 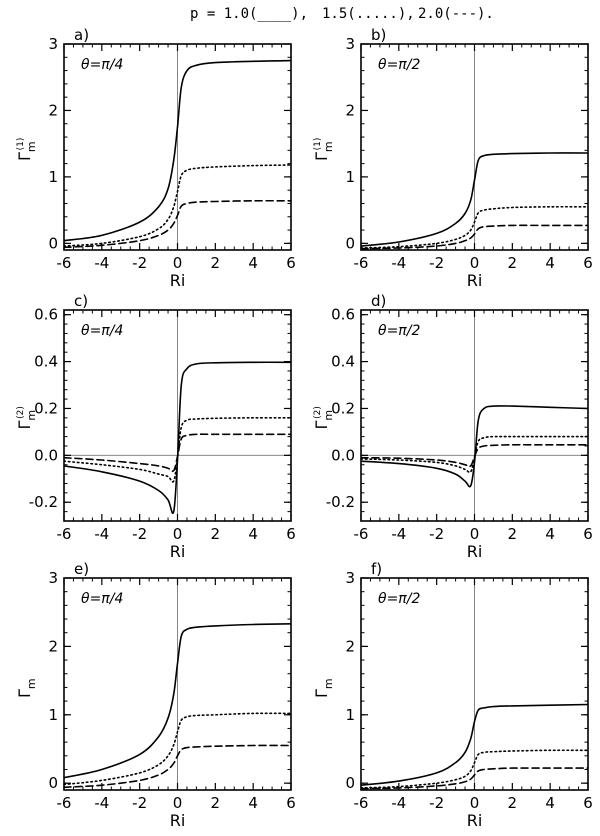 What do you see at coordinates (342, 14) in the screenshot?
I see `header-legend: p = 1.0(____), 1.5(.....), 2.0(---).` at bounding box center [342, 14].